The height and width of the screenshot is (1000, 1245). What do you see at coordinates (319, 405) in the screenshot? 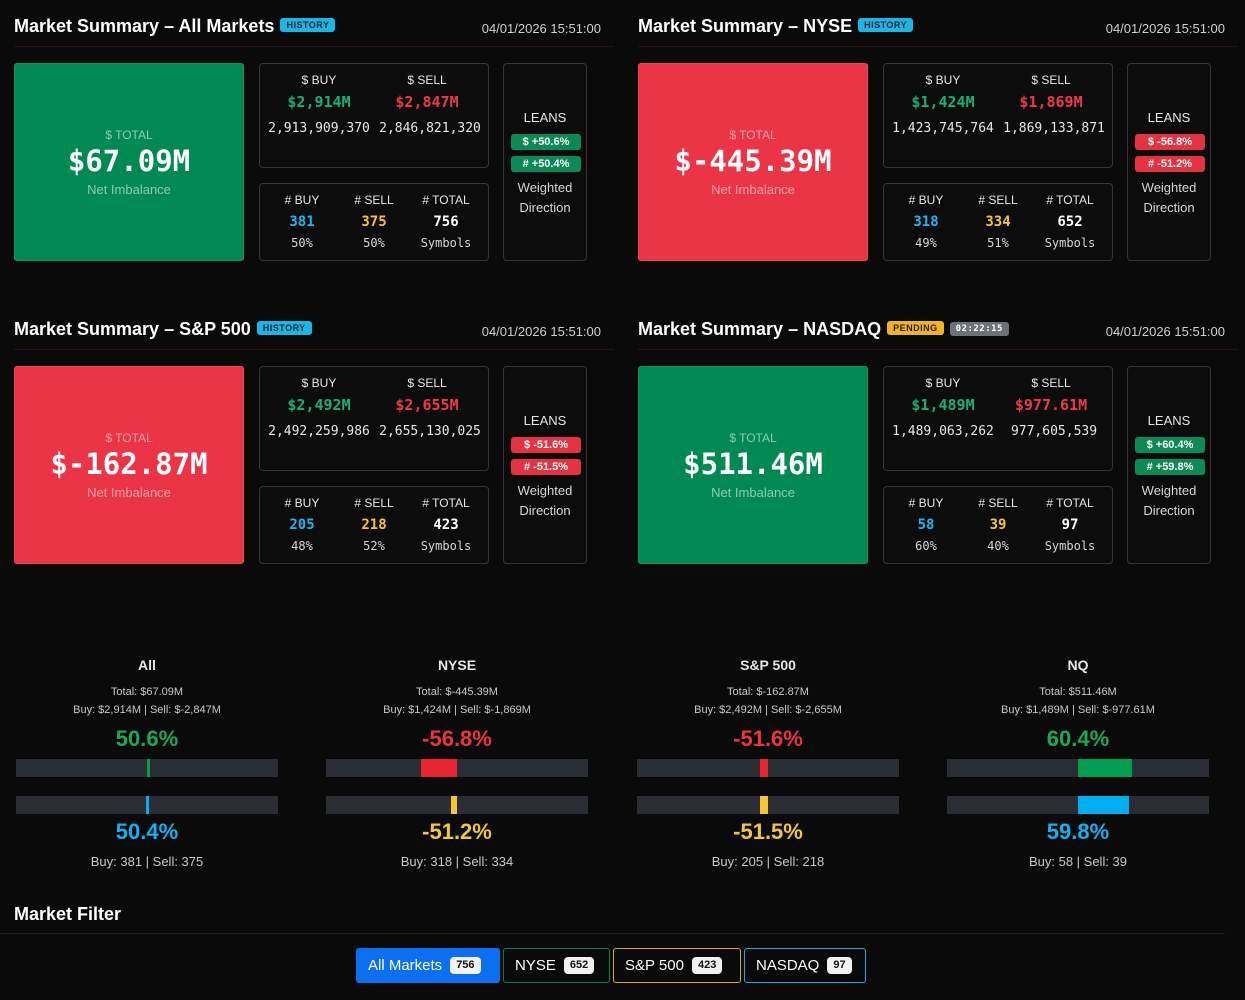
I see `buy-amount: $2,492M` at bounding box center [319, 405].